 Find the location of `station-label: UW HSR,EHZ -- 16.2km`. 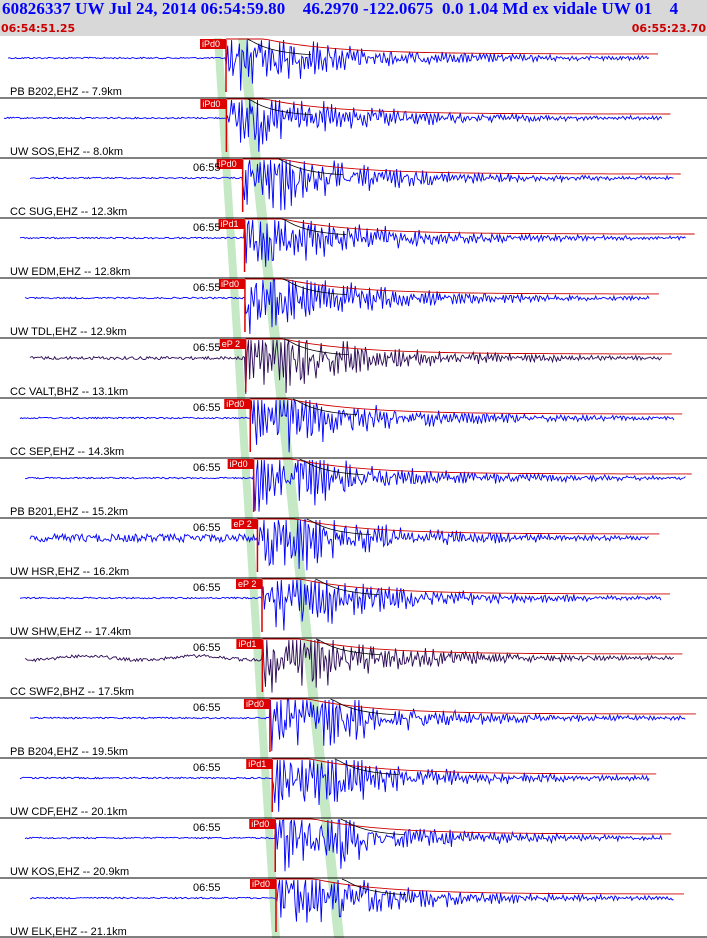

station-label: UW HSR,EHZ -- 16.2km is located at coordinates (69, 572).